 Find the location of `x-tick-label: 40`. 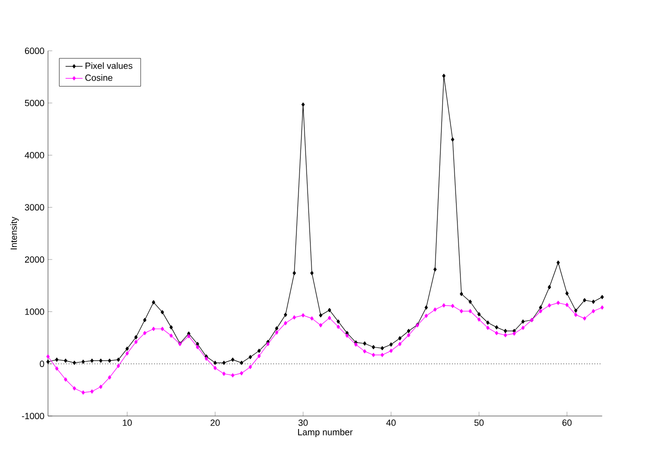

x-tick-label: 40 is located at coordinates (391, 423).